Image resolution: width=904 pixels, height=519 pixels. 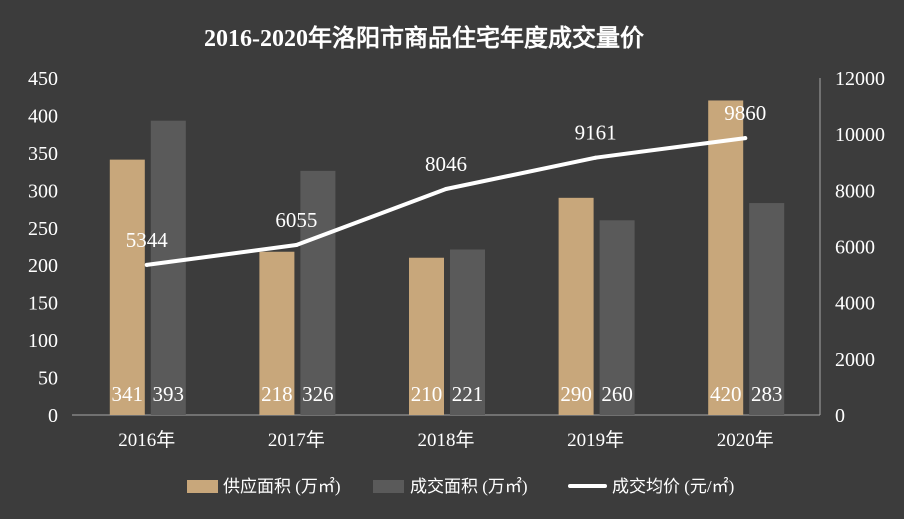 I want to click on left-y-tick-label: 350, so click(x=43, y=154).